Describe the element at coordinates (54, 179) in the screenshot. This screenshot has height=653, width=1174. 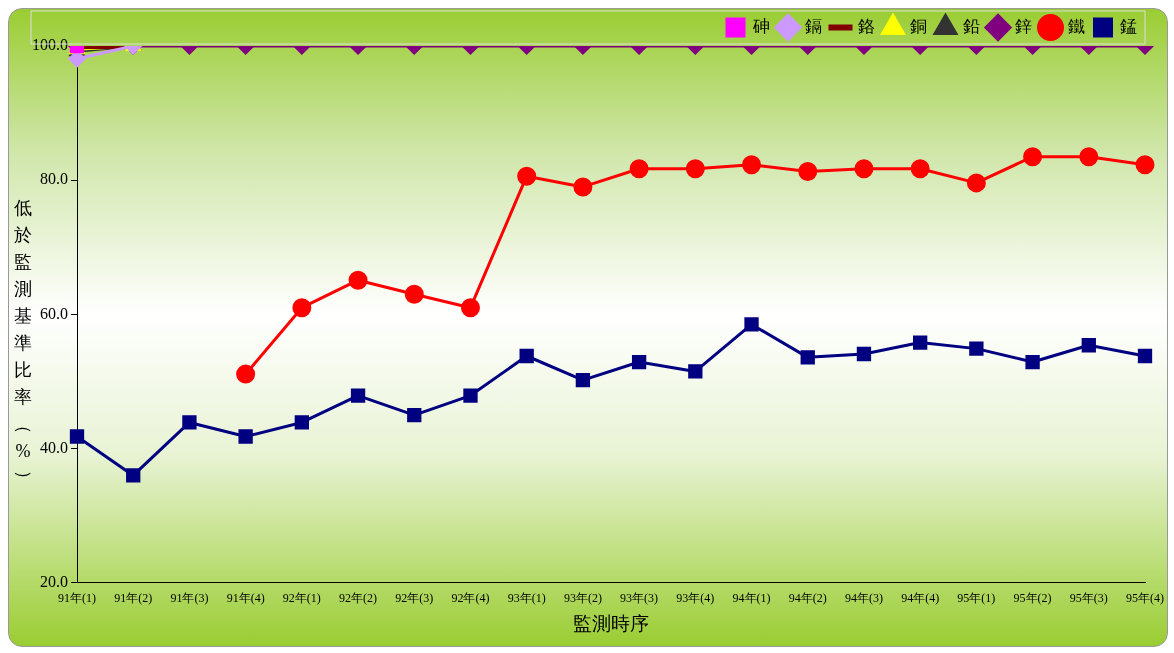
I see `y-tick-label: 80.0` at that location.